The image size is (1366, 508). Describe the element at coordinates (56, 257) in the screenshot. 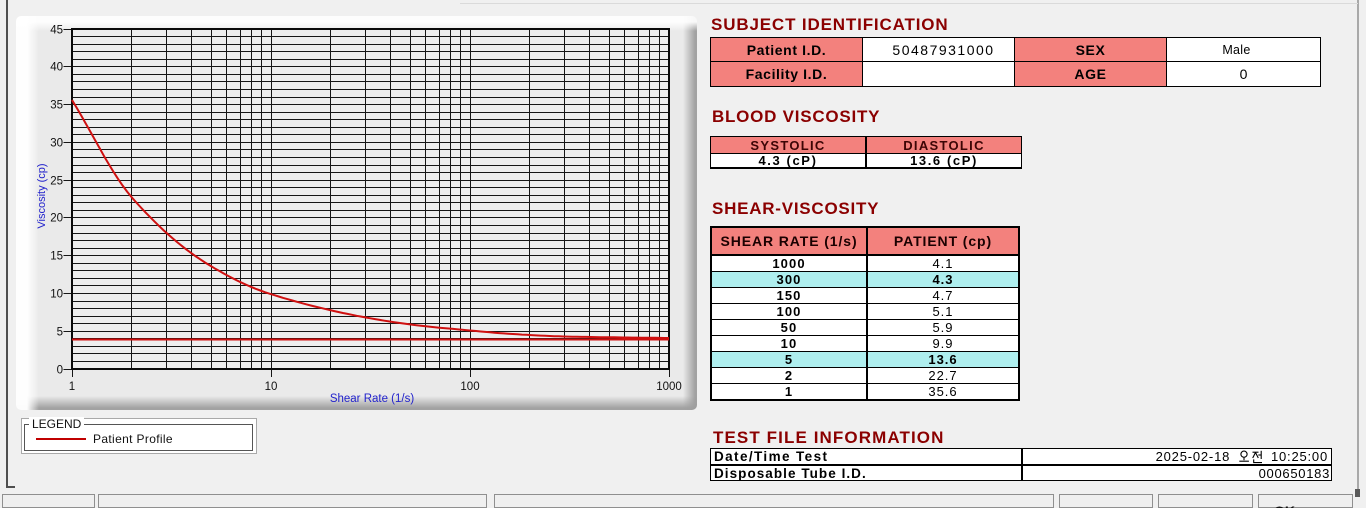

I see `svg-text: 15` at that location.